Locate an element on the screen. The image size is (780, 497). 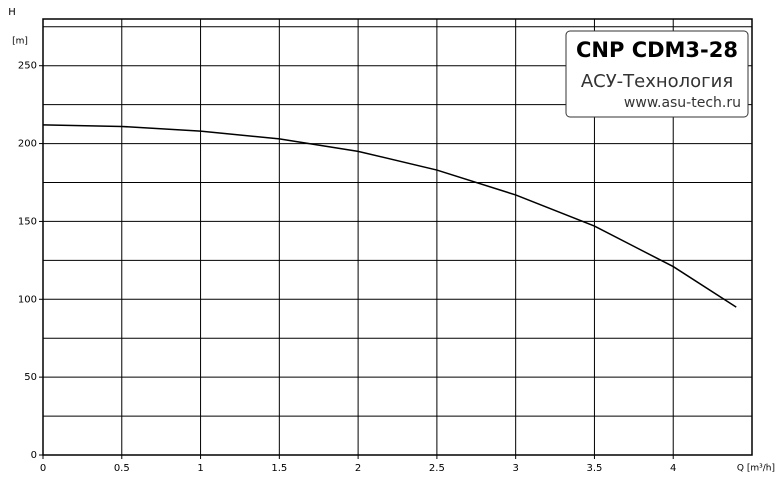
x-tick-label: 4 is located at coordinates (673, 468).